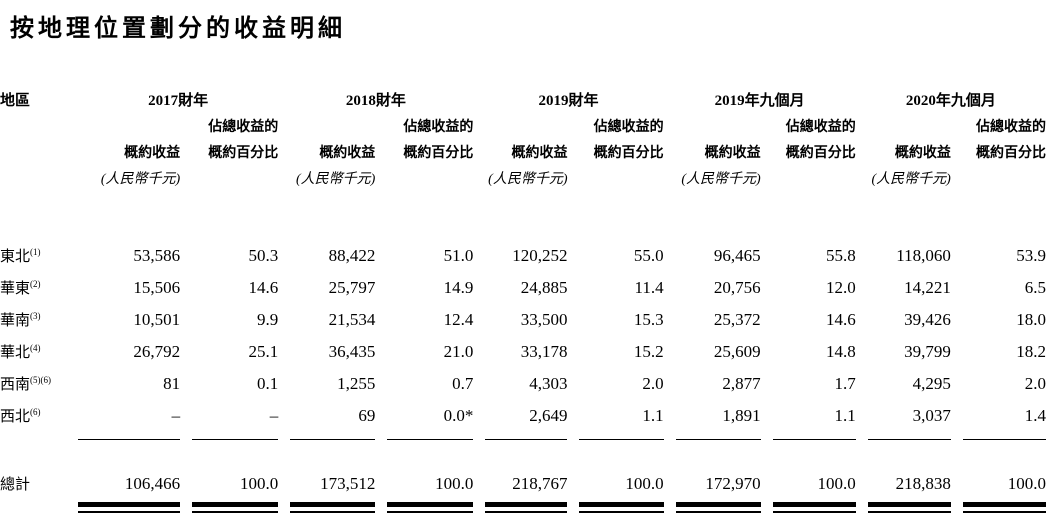 This screenshot has height=530, width=1064. Describe the element at coordinates (352, 255) in the screenshot. I see `revenue-cell: 88,422` at that location.